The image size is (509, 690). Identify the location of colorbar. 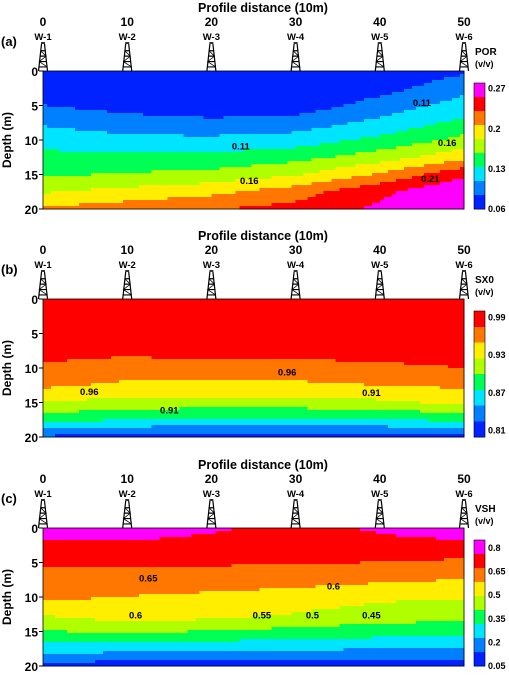
(479, 146).